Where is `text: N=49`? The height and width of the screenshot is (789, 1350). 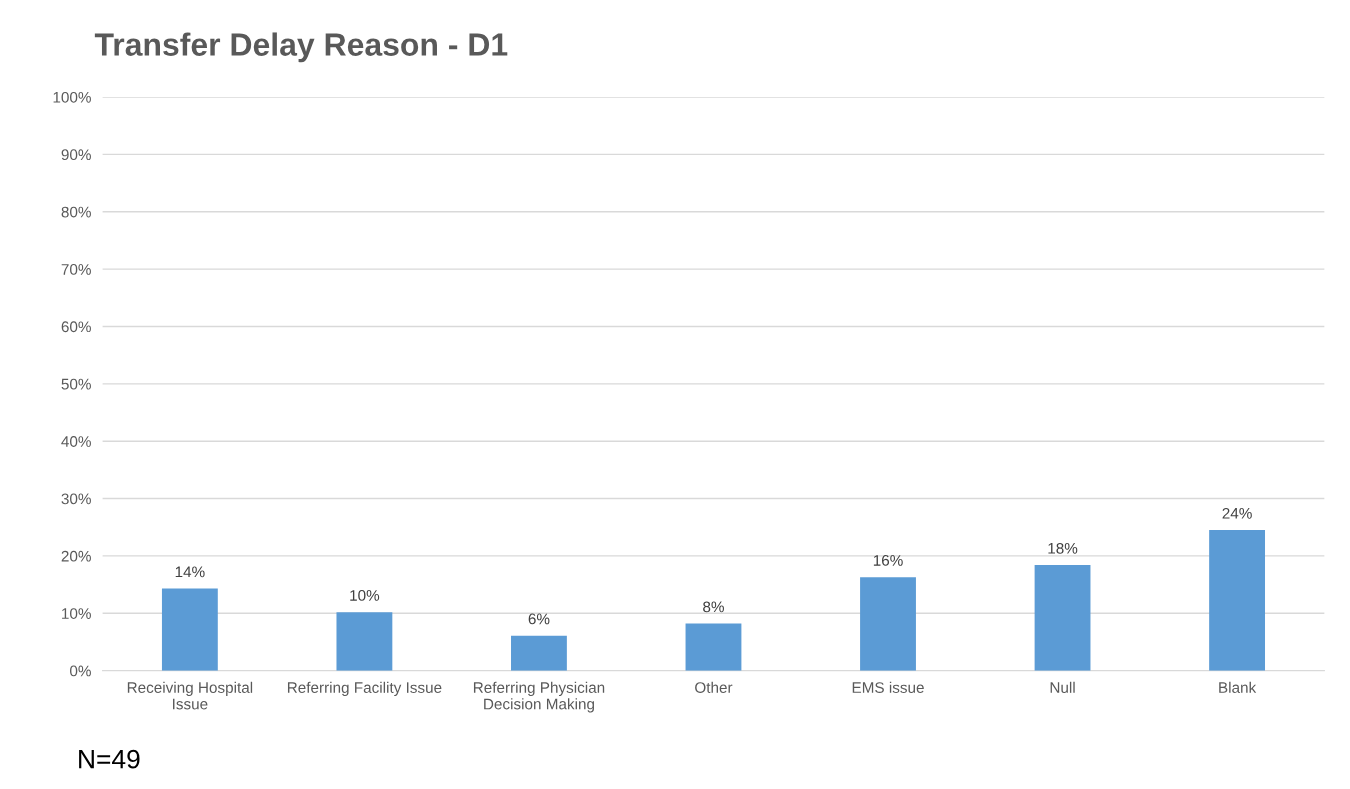 text: N=49 is located at coordinates (109, 759).